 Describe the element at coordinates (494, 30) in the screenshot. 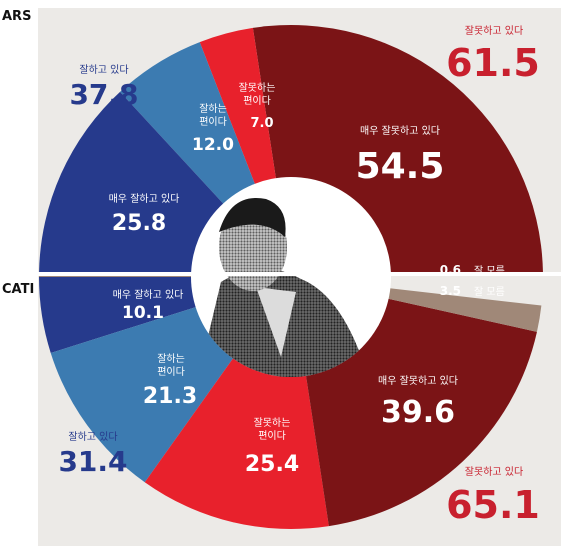

I see `ars-total-bad-label: 잘못하고 있다` at that location.